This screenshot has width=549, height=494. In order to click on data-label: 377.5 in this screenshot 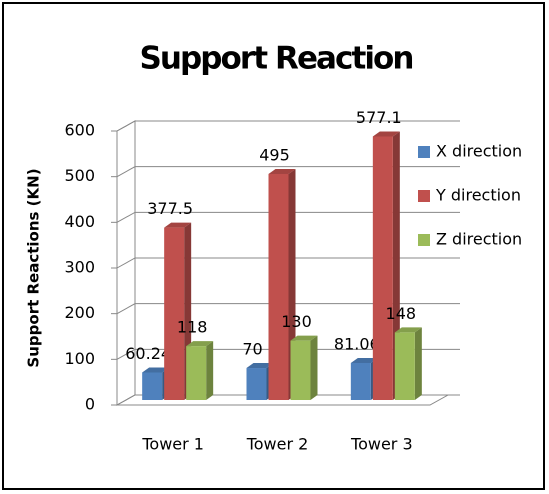, I will do `click(170, 208)`.